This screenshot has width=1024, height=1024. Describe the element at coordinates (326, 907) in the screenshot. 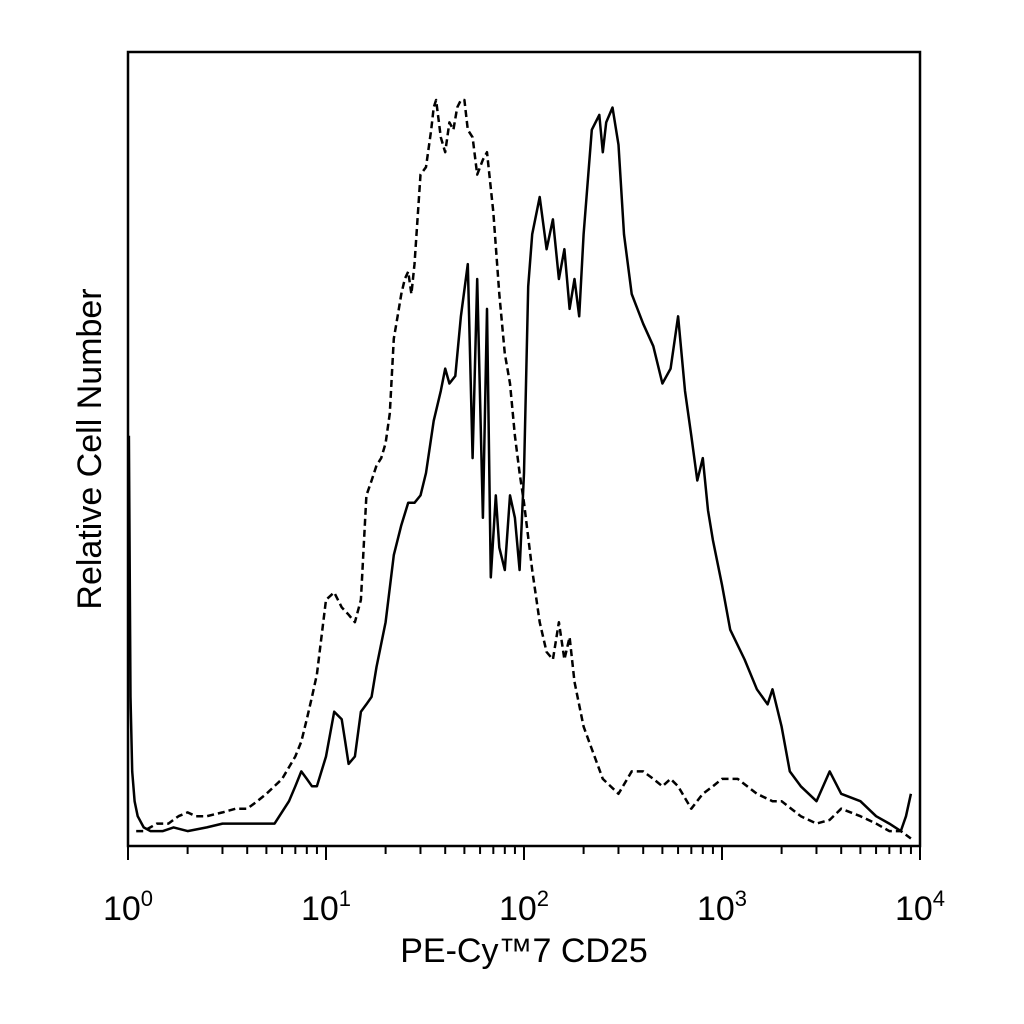

I see `x-tick-label: 10¹` at that location.